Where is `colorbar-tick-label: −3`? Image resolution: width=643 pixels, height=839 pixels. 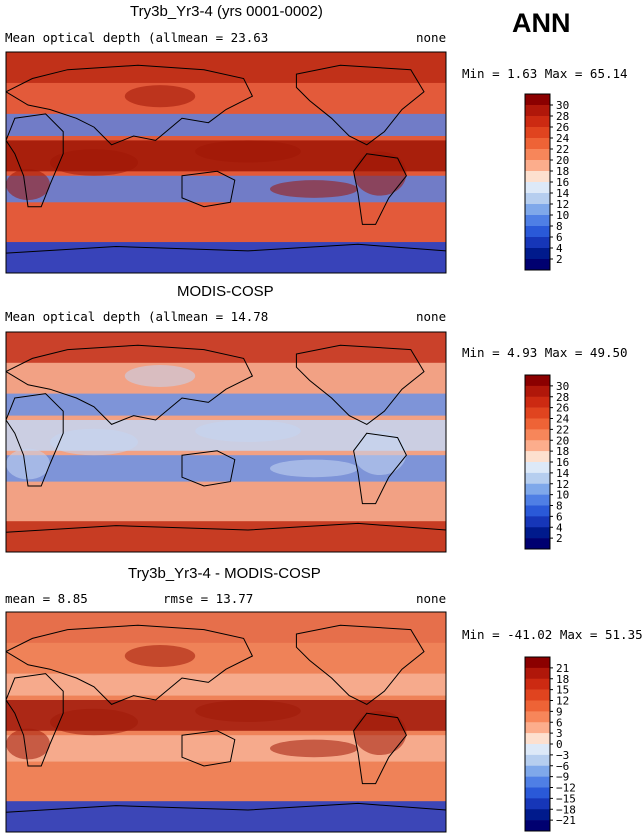 colorbar-tick-label: −3 is located at coordinates (562, 755).